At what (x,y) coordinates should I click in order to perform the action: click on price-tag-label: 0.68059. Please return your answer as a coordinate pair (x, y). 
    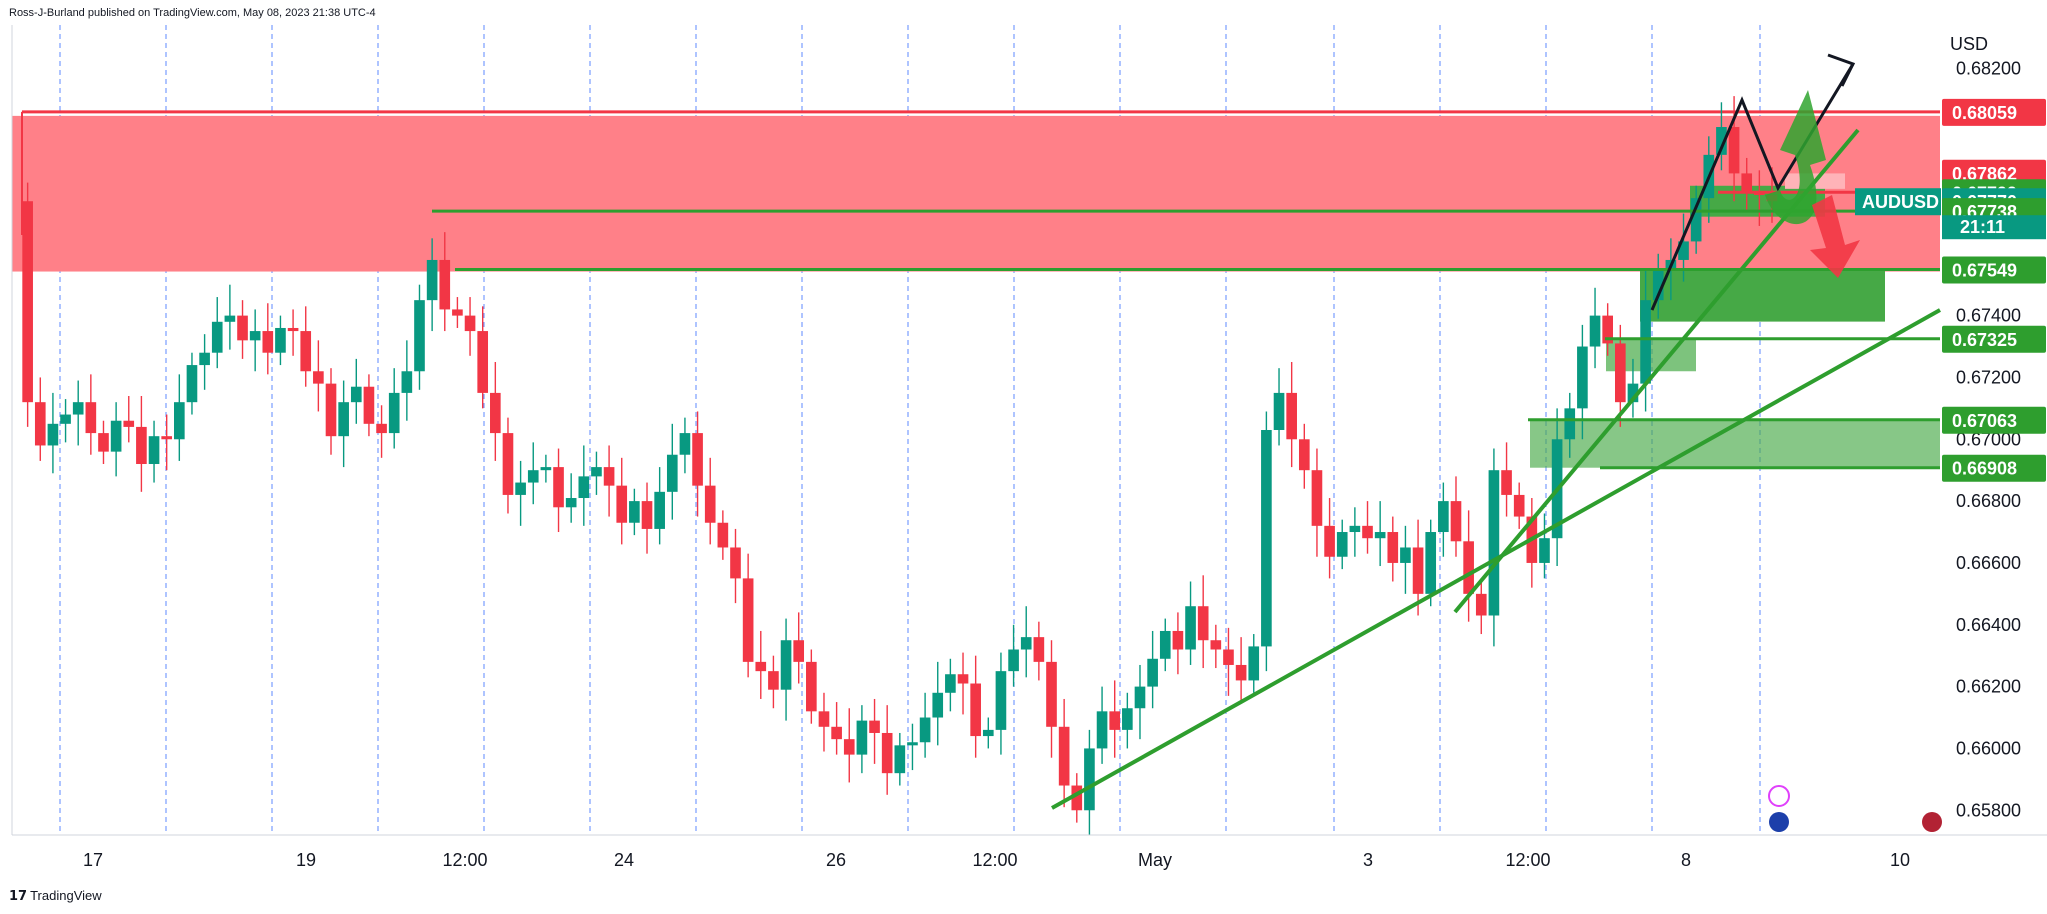
    Looking at the image, I should click on (1984, 113).